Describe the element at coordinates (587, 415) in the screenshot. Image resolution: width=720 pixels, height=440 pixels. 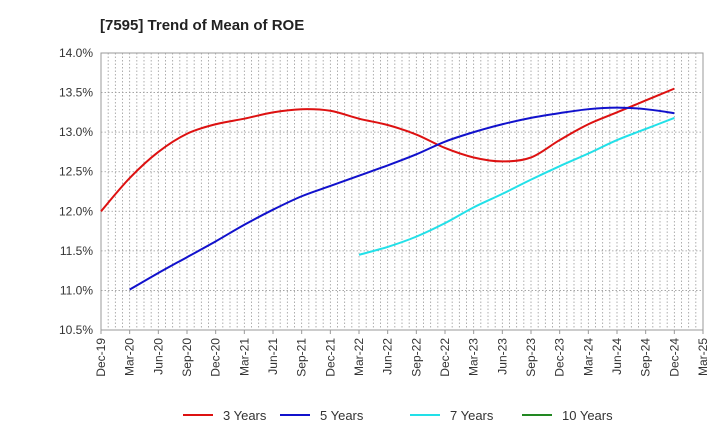
I see `legend-label: 10 Years` at that location.